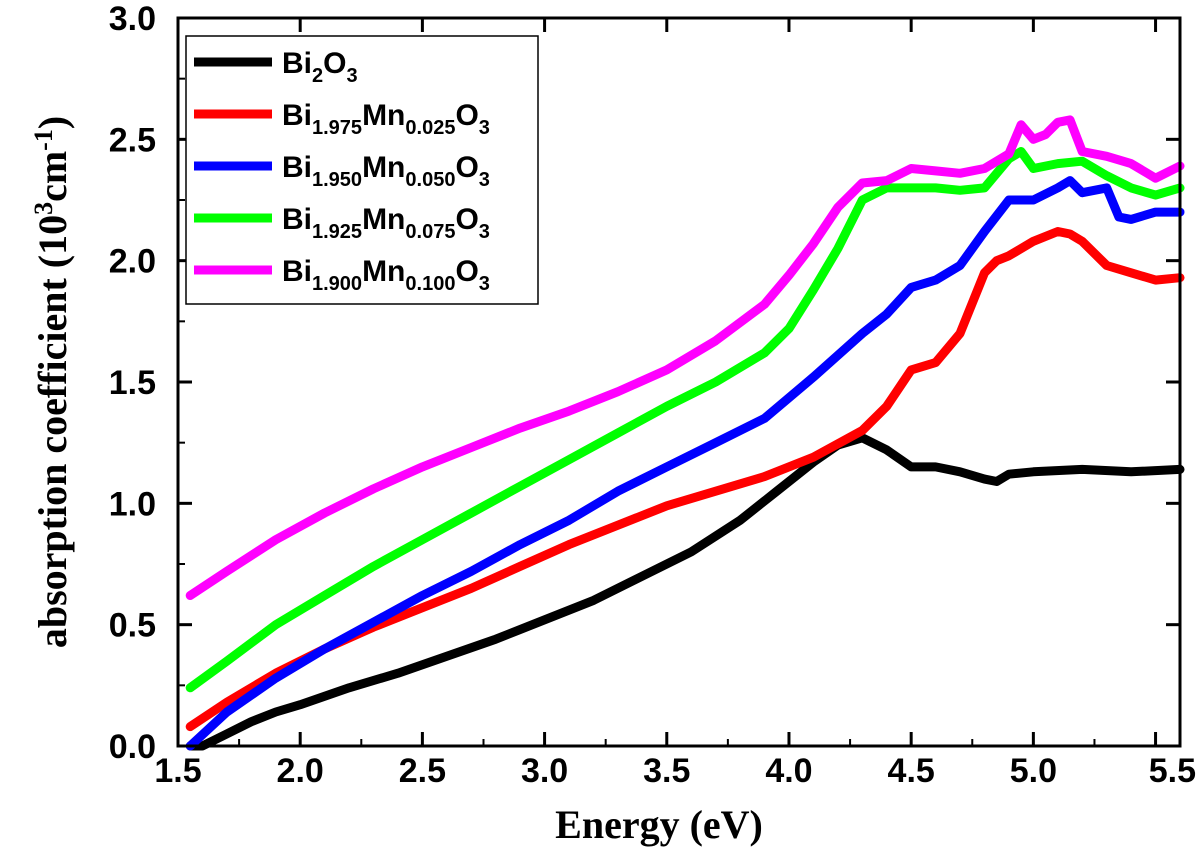 The height and width of the screenshot is (853, 1200). What do you see at coordinates (386, 171) in the screenshot?
I see `legend-label-3: Bi1.950Mn0.050O3` at bounding box center [386, 171].